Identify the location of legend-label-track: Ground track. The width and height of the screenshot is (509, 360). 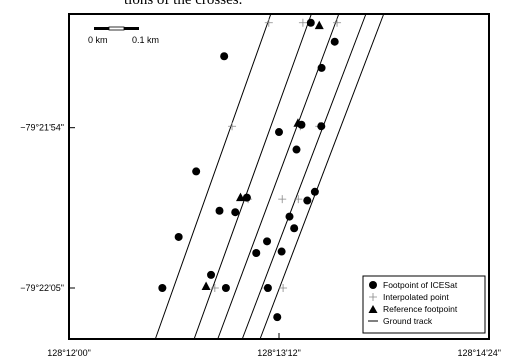
(408, 321).